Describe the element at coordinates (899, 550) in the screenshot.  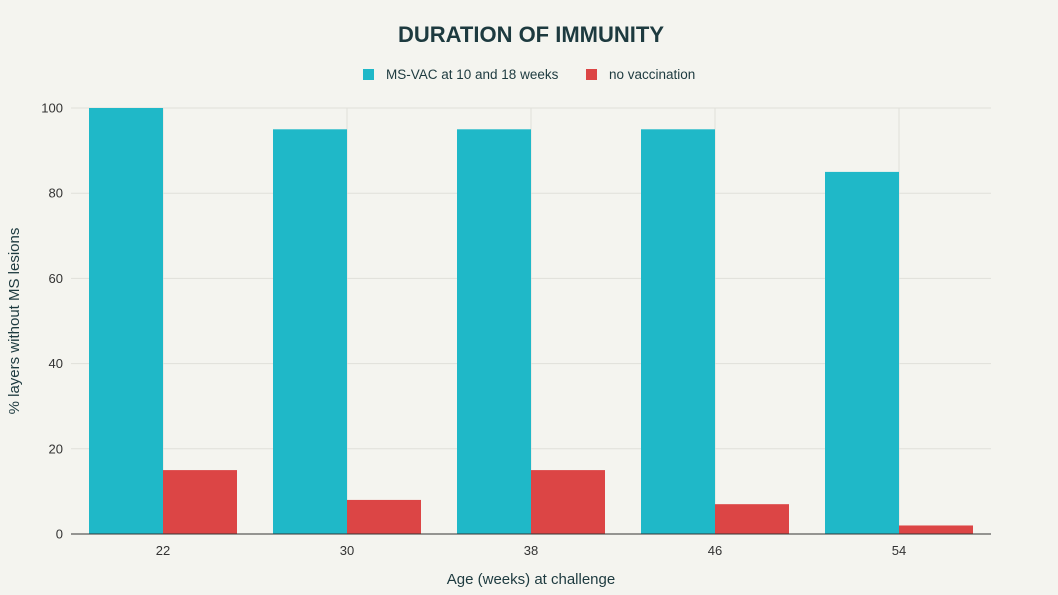
I see `x-tick-label: 54` at that location.